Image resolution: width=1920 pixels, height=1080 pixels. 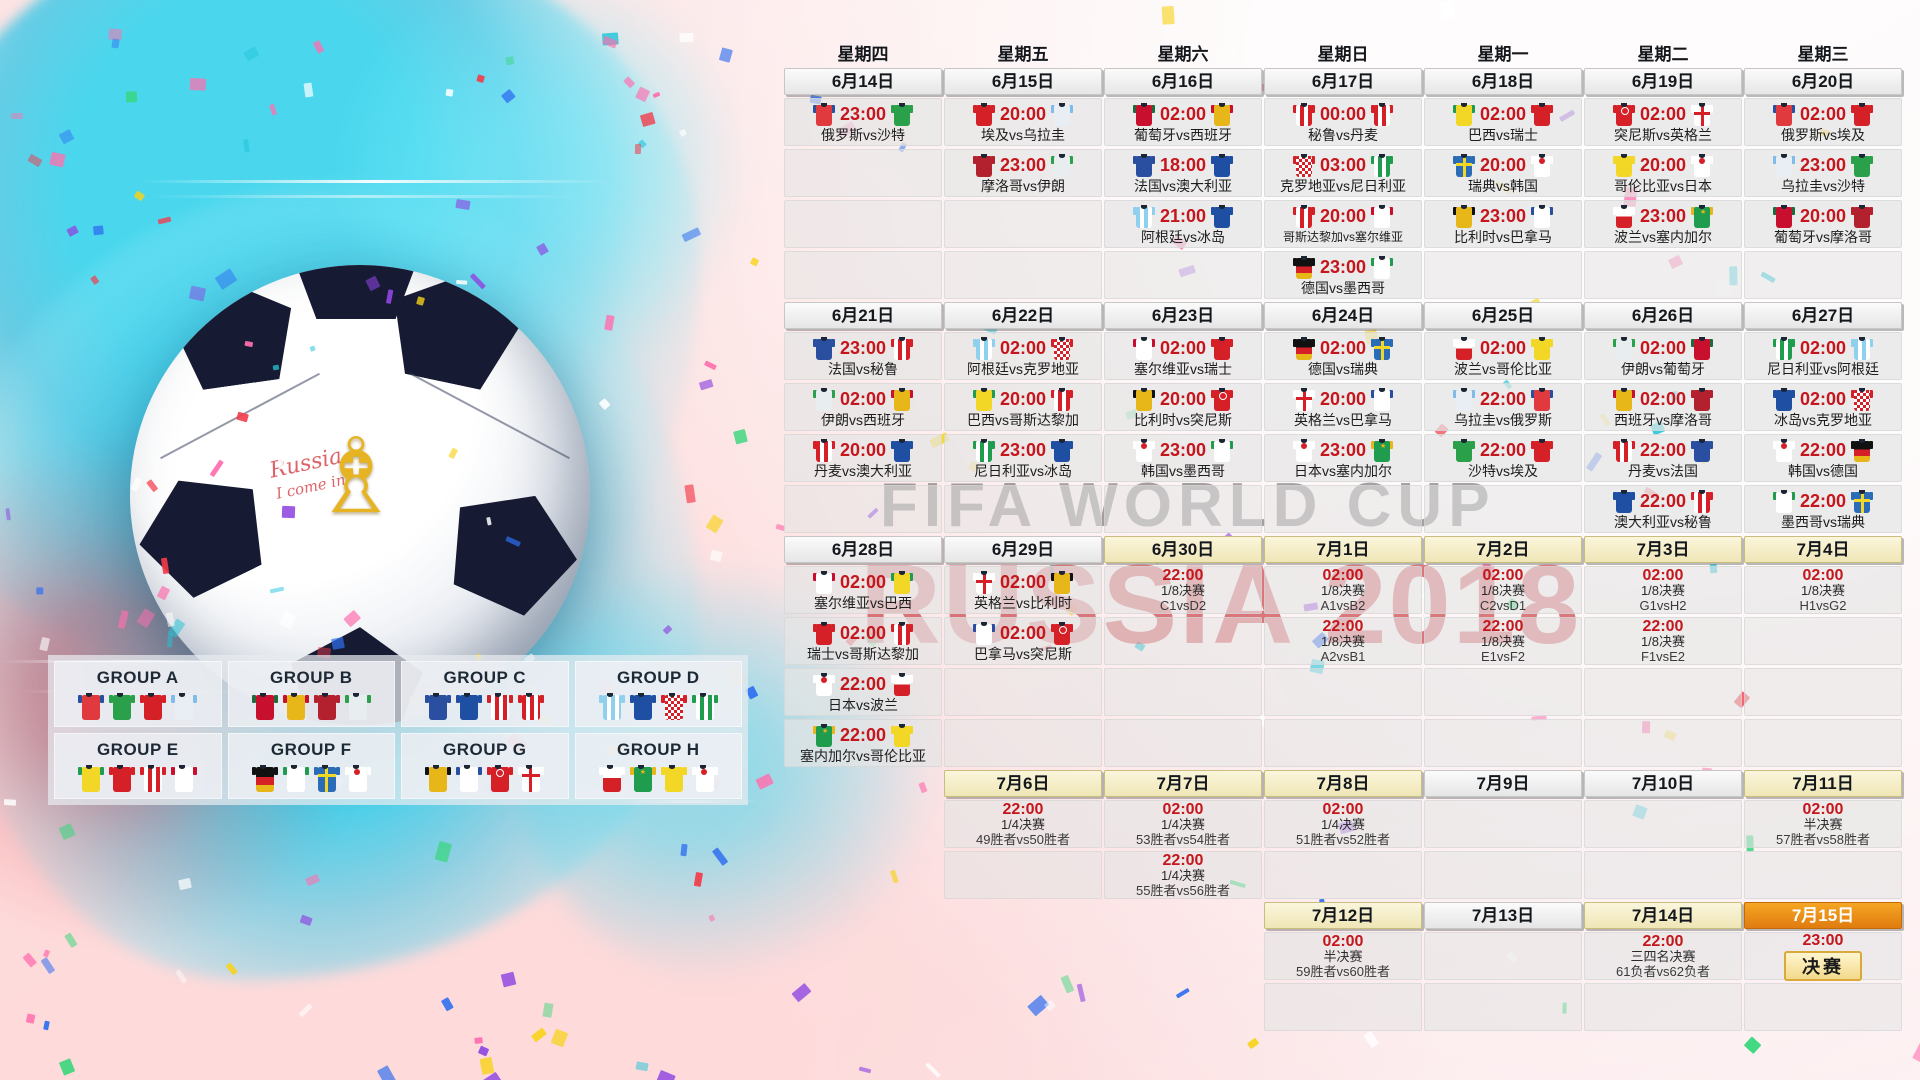 What do you see at coordinates (1823, 173) in the screenshot?
I see `match-cell: 23:00 乌拉圭vs沙特` at bounding box center [1823, 173].